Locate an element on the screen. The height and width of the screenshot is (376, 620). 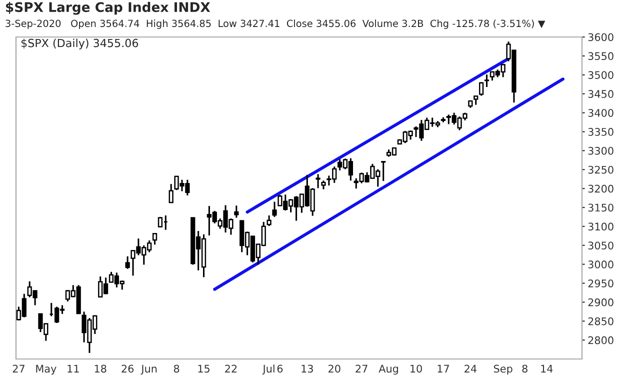
y-tick-label: 3600 is located at coordinates (601, 37).